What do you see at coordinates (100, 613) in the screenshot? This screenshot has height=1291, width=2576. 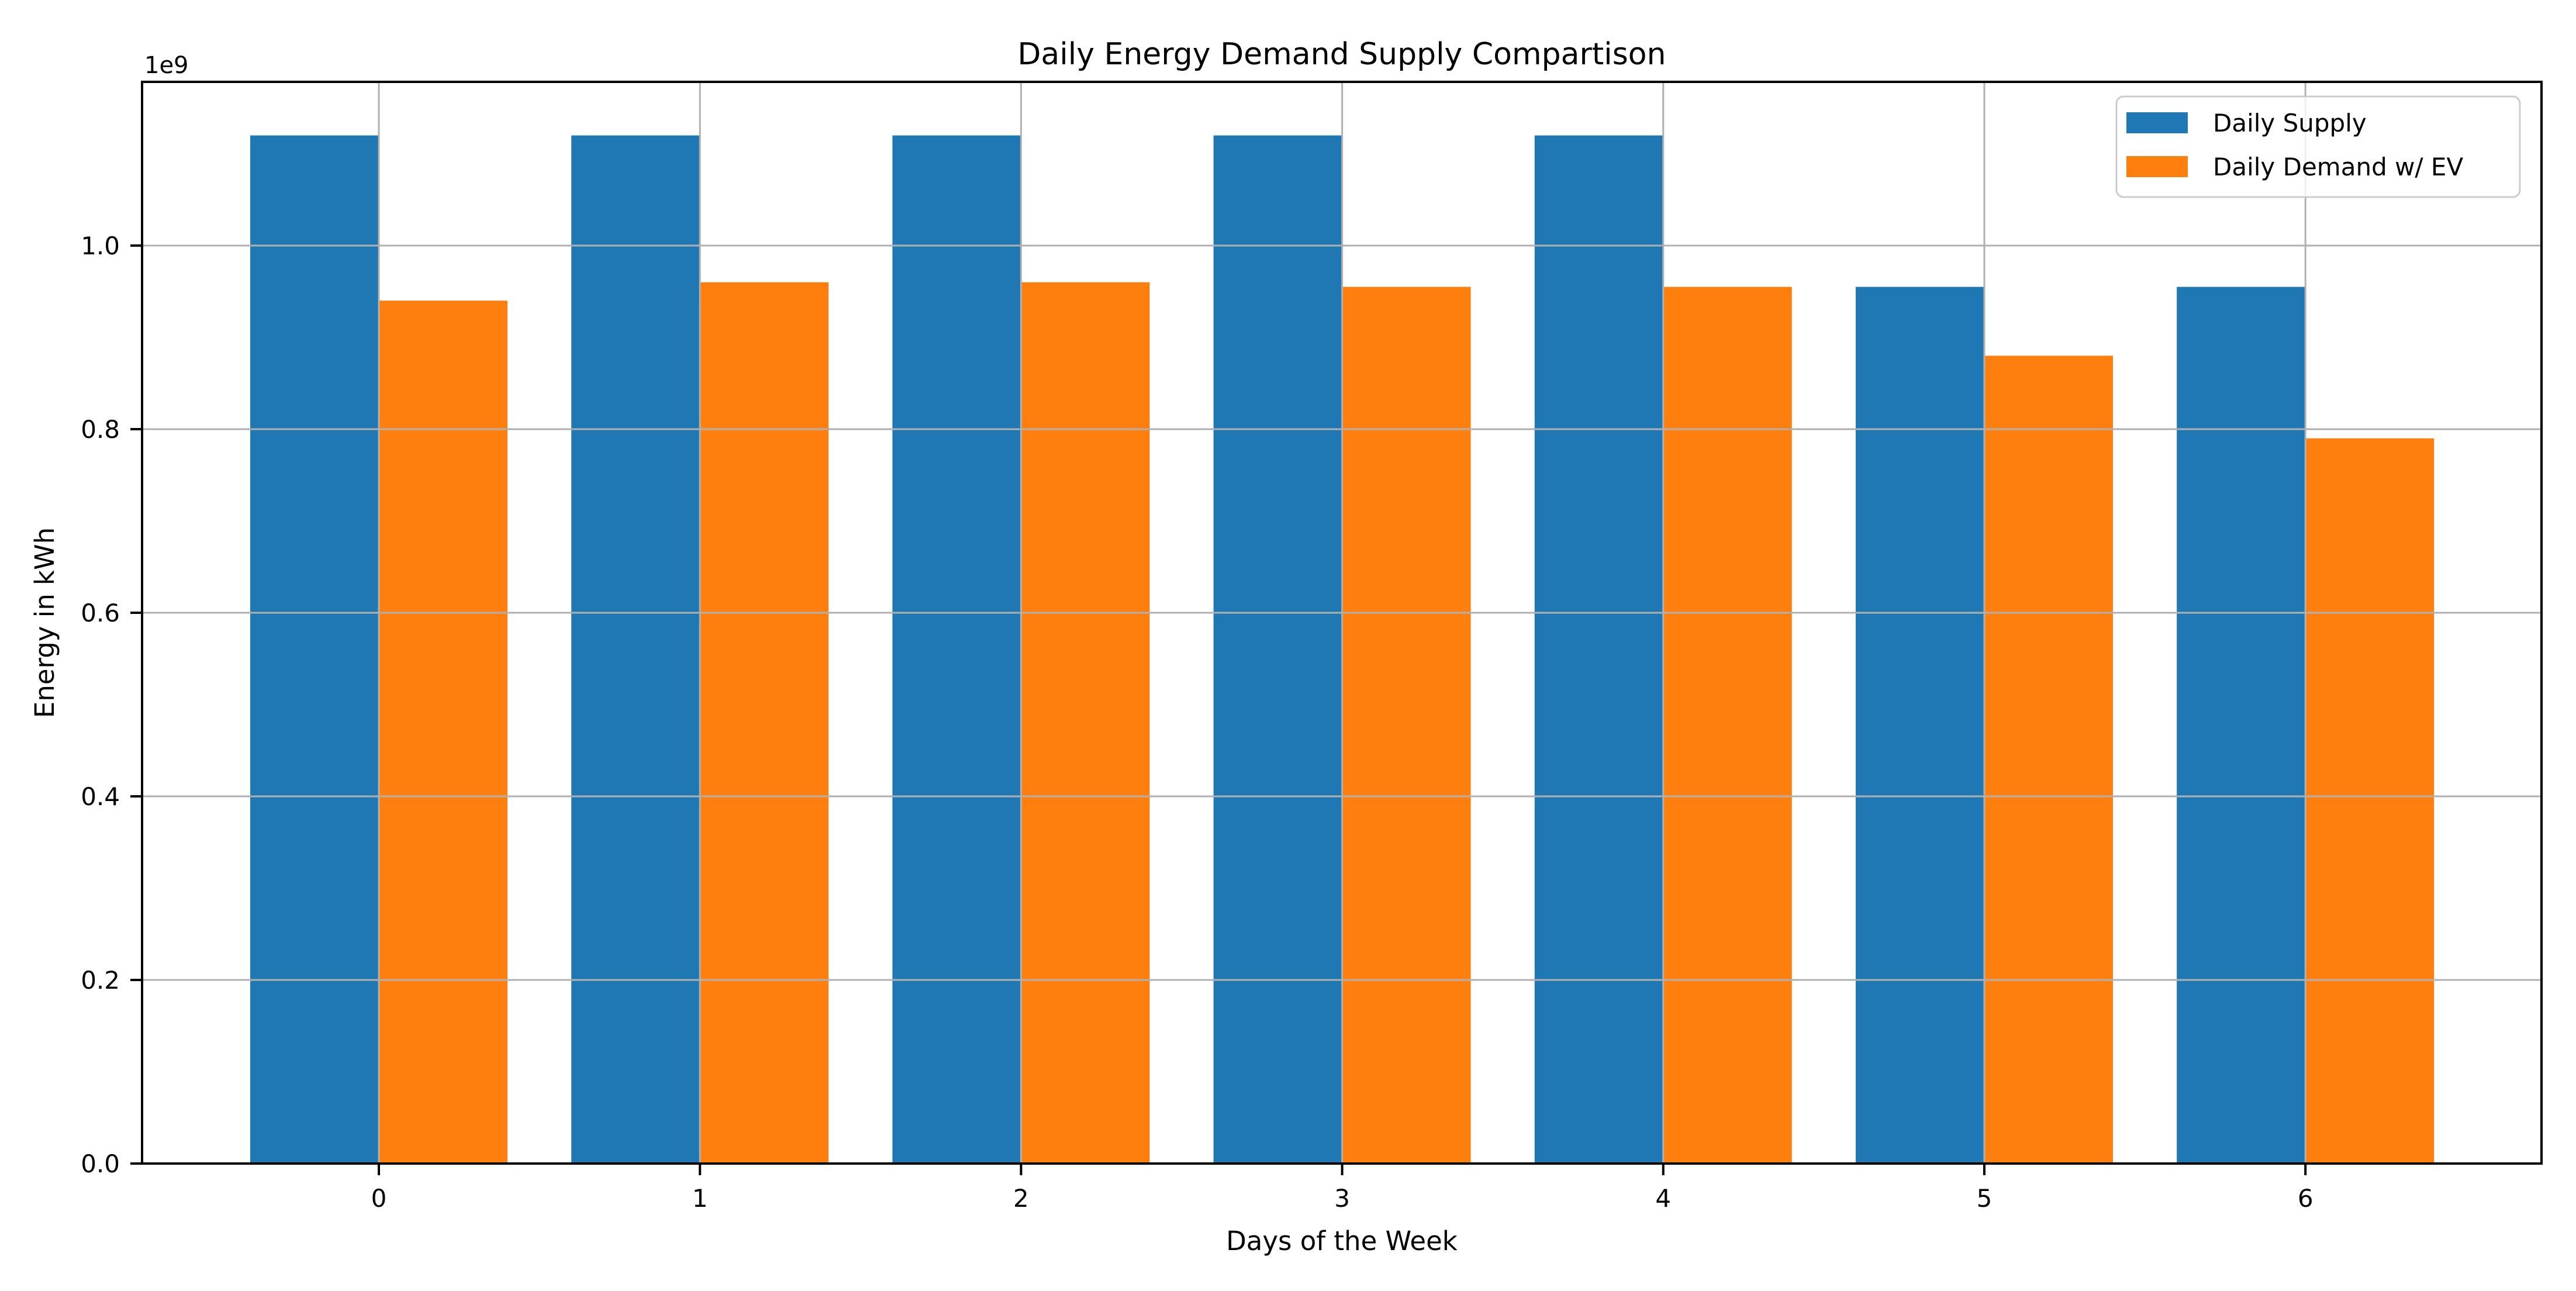 I see `y-tick-label-0.6: 0.6` at bounding box center [100, 613].